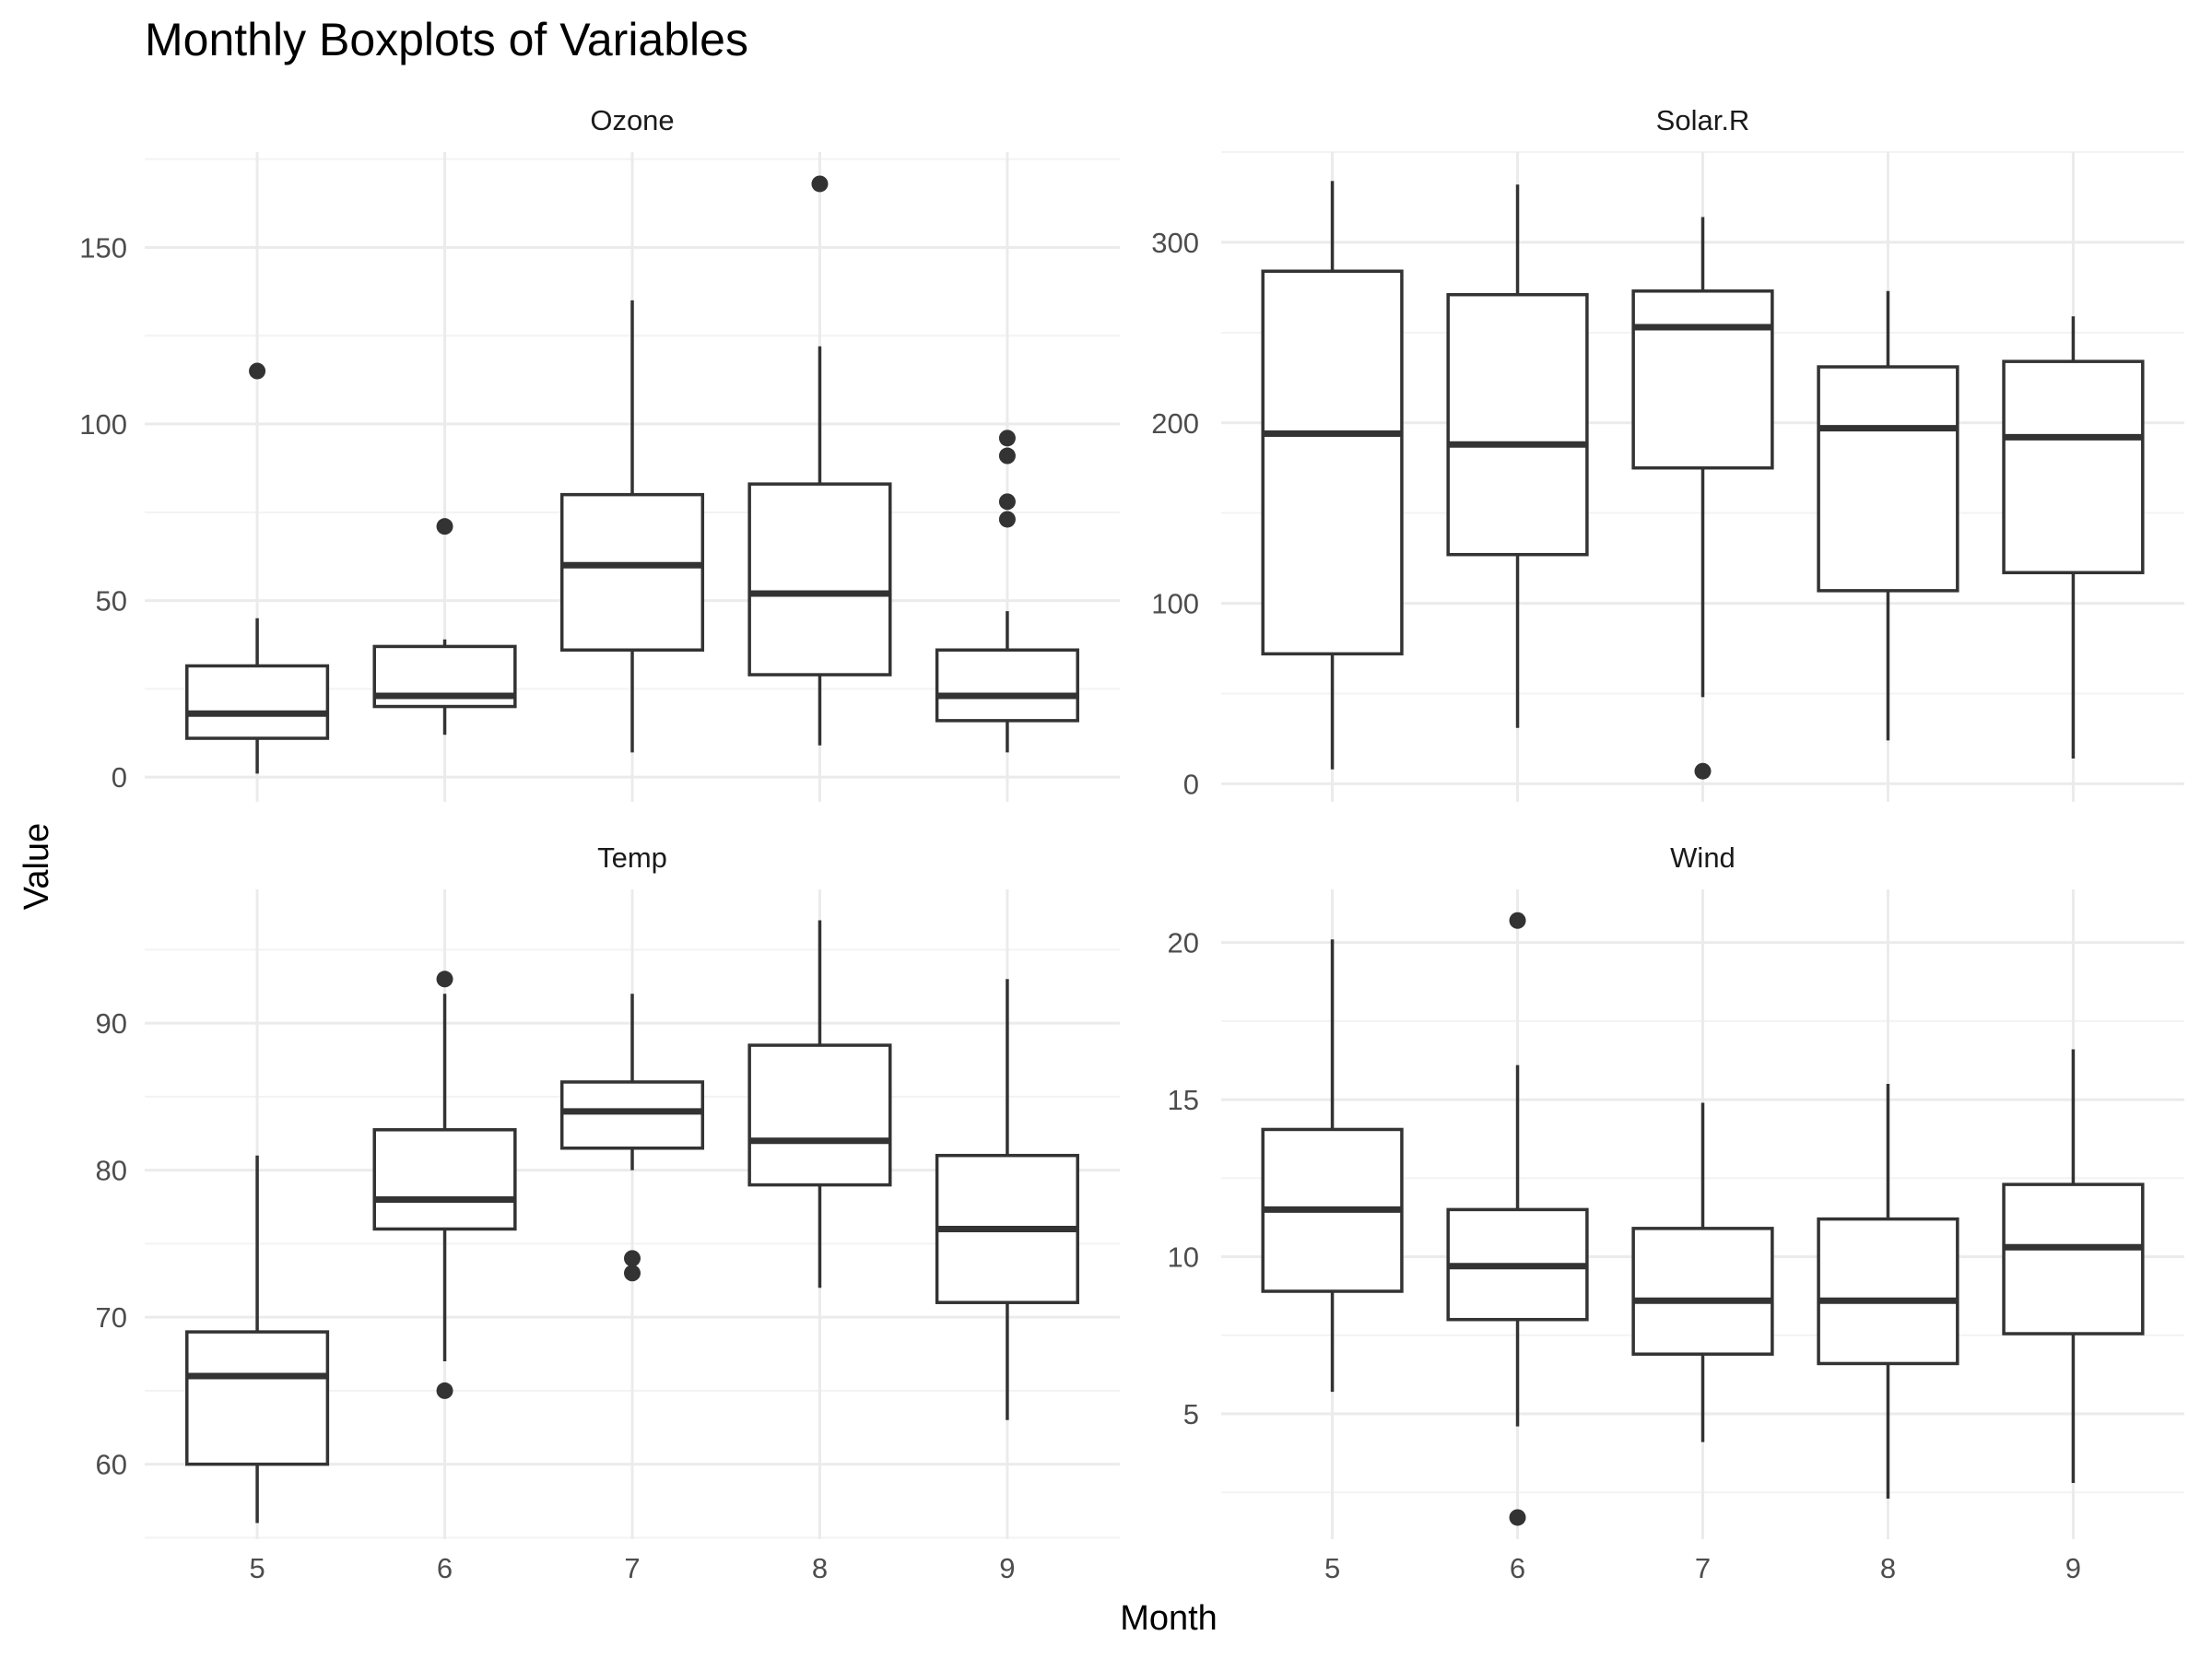 This screenshot has width=2212, height=1659. What do you see at coordinates (103, 247) in the screenshot?
I see `y-tick-label: 150` at bounding box center [103, 247].